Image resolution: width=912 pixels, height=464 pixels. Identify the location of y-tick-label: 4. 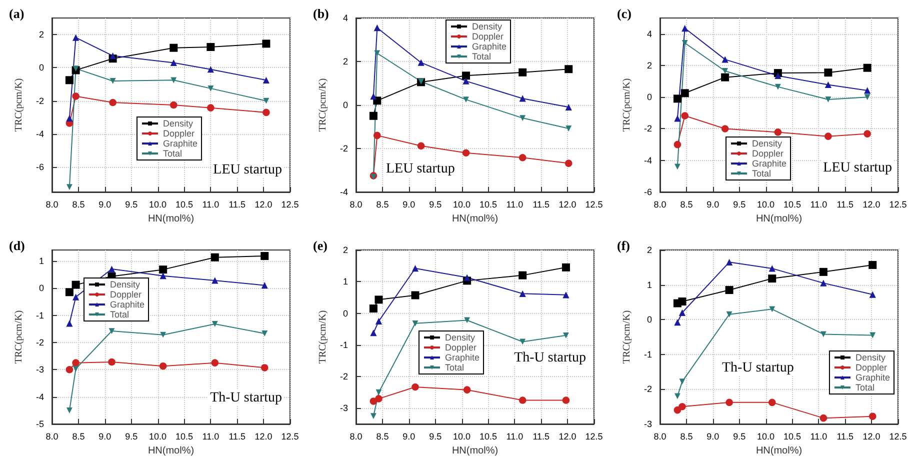
(649, 33).